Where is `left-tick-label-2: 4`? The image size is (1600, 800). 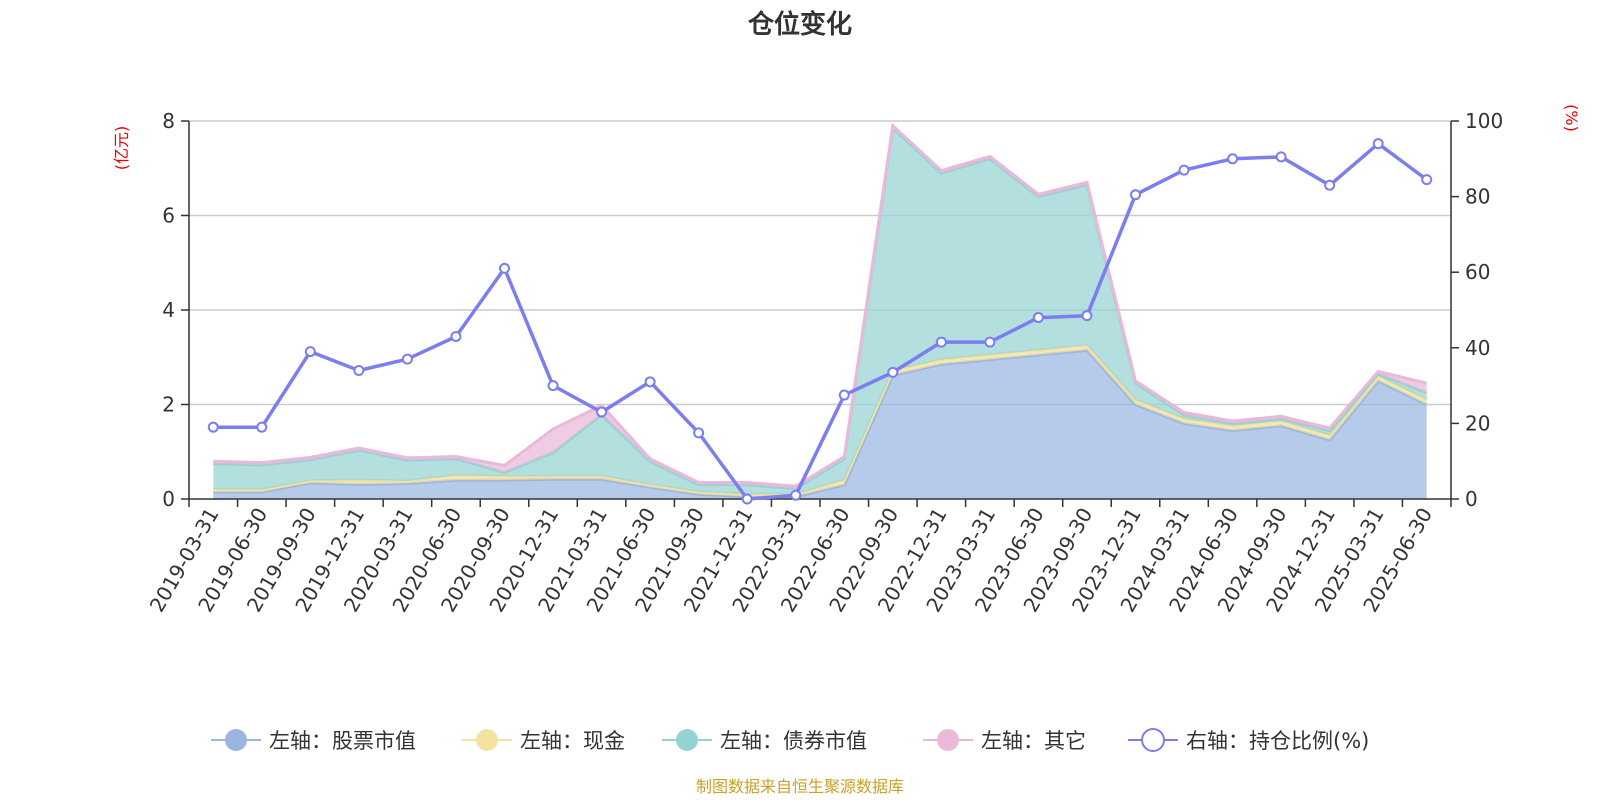 left-tick-label-2: 4 is located at coordinates (168, 310).